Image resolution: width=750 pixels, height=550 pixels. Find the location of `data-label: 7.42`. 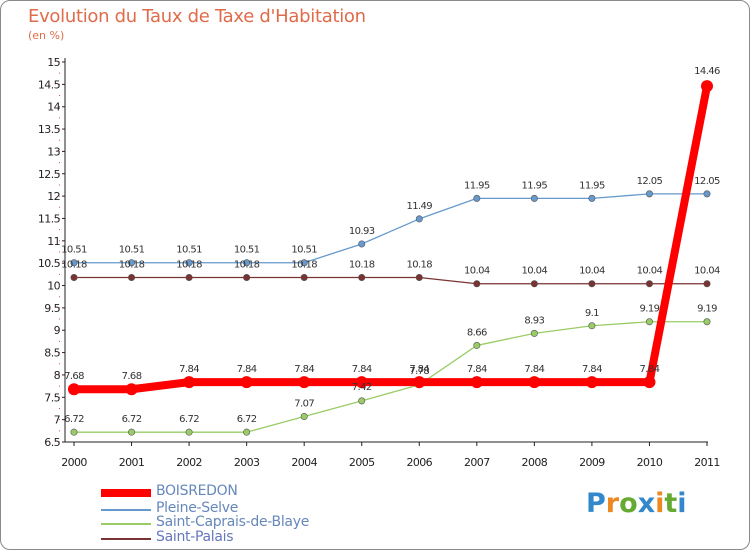

data-label: 7.42 is located at coordinates (362, 387).